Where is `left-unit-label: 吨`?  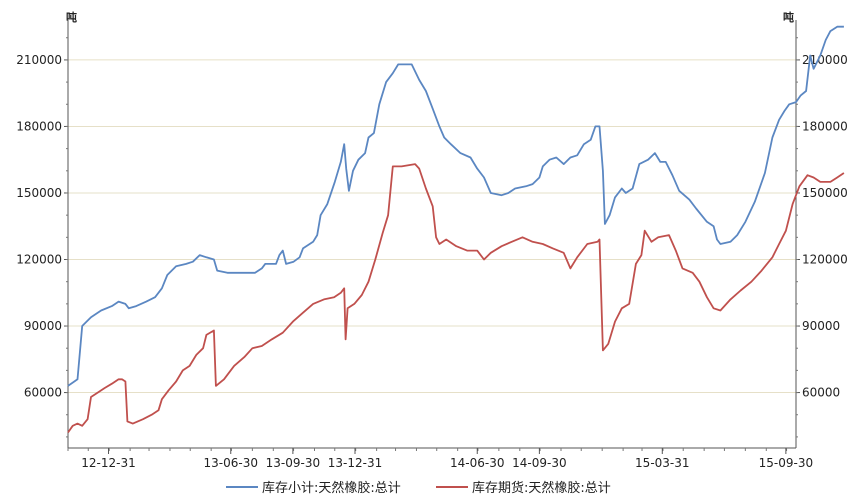
left-unit-label: 吨 is located at coordinates (71, 17).